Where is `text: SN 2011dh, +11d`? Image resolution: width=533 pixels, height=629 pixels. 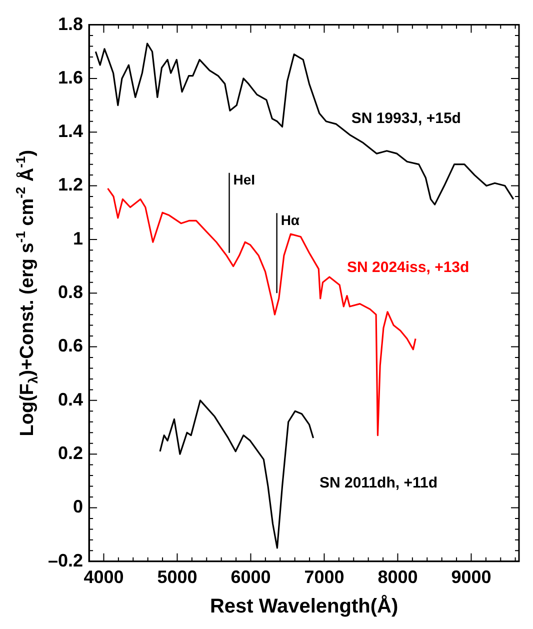 text: SN 2011dh, +11d is located at coordinates (378, 483).